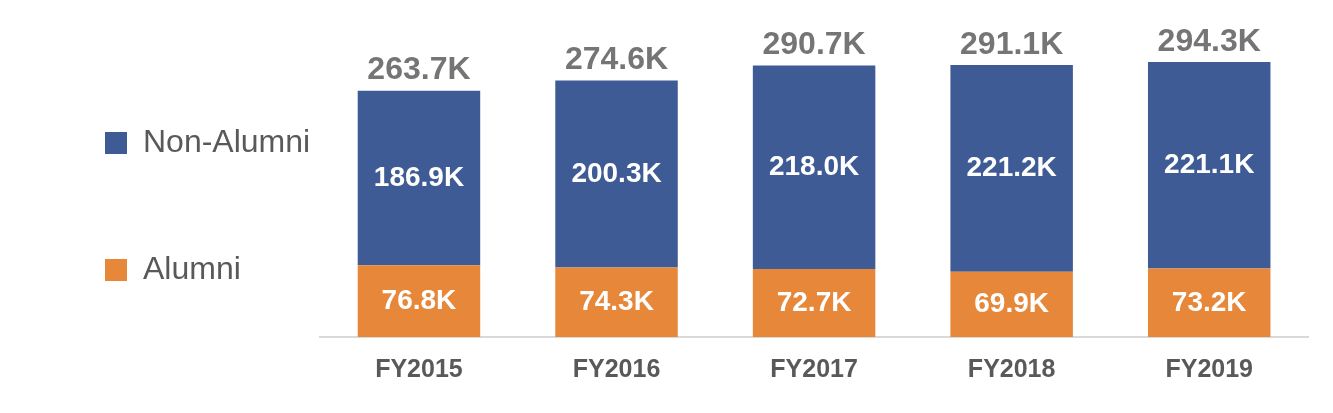 The width and height of the screenshot is (1333, 413). I want to click on data-label: 74.3K, so click(616, 301).